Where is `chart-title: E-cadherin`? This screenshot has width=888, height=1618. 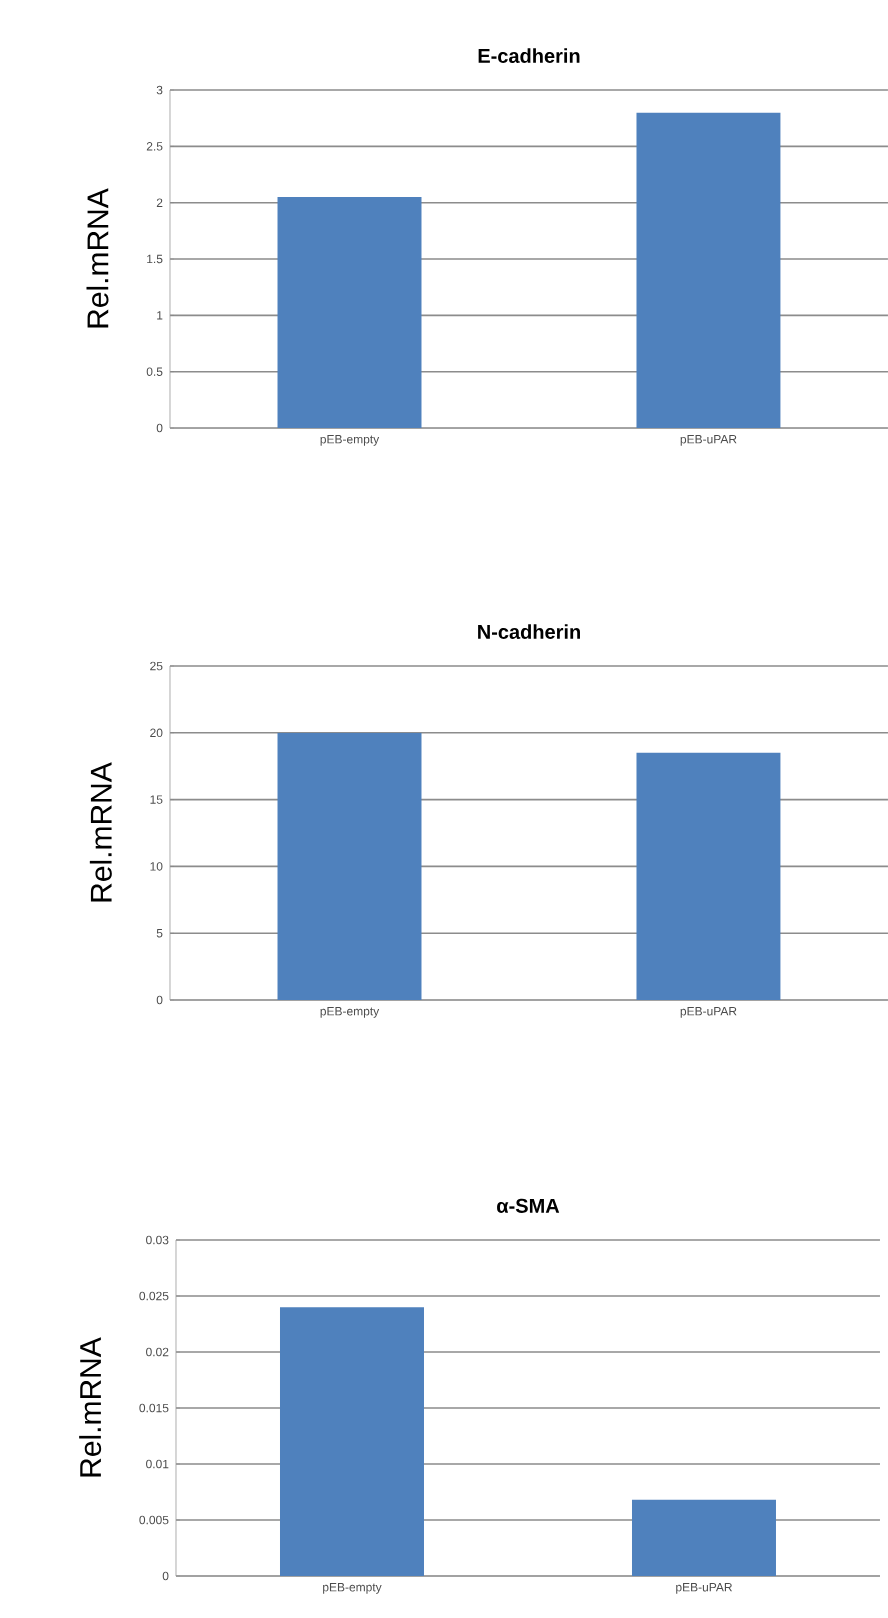
chart-title: E-cadherin is located at coordinates (529, 55).